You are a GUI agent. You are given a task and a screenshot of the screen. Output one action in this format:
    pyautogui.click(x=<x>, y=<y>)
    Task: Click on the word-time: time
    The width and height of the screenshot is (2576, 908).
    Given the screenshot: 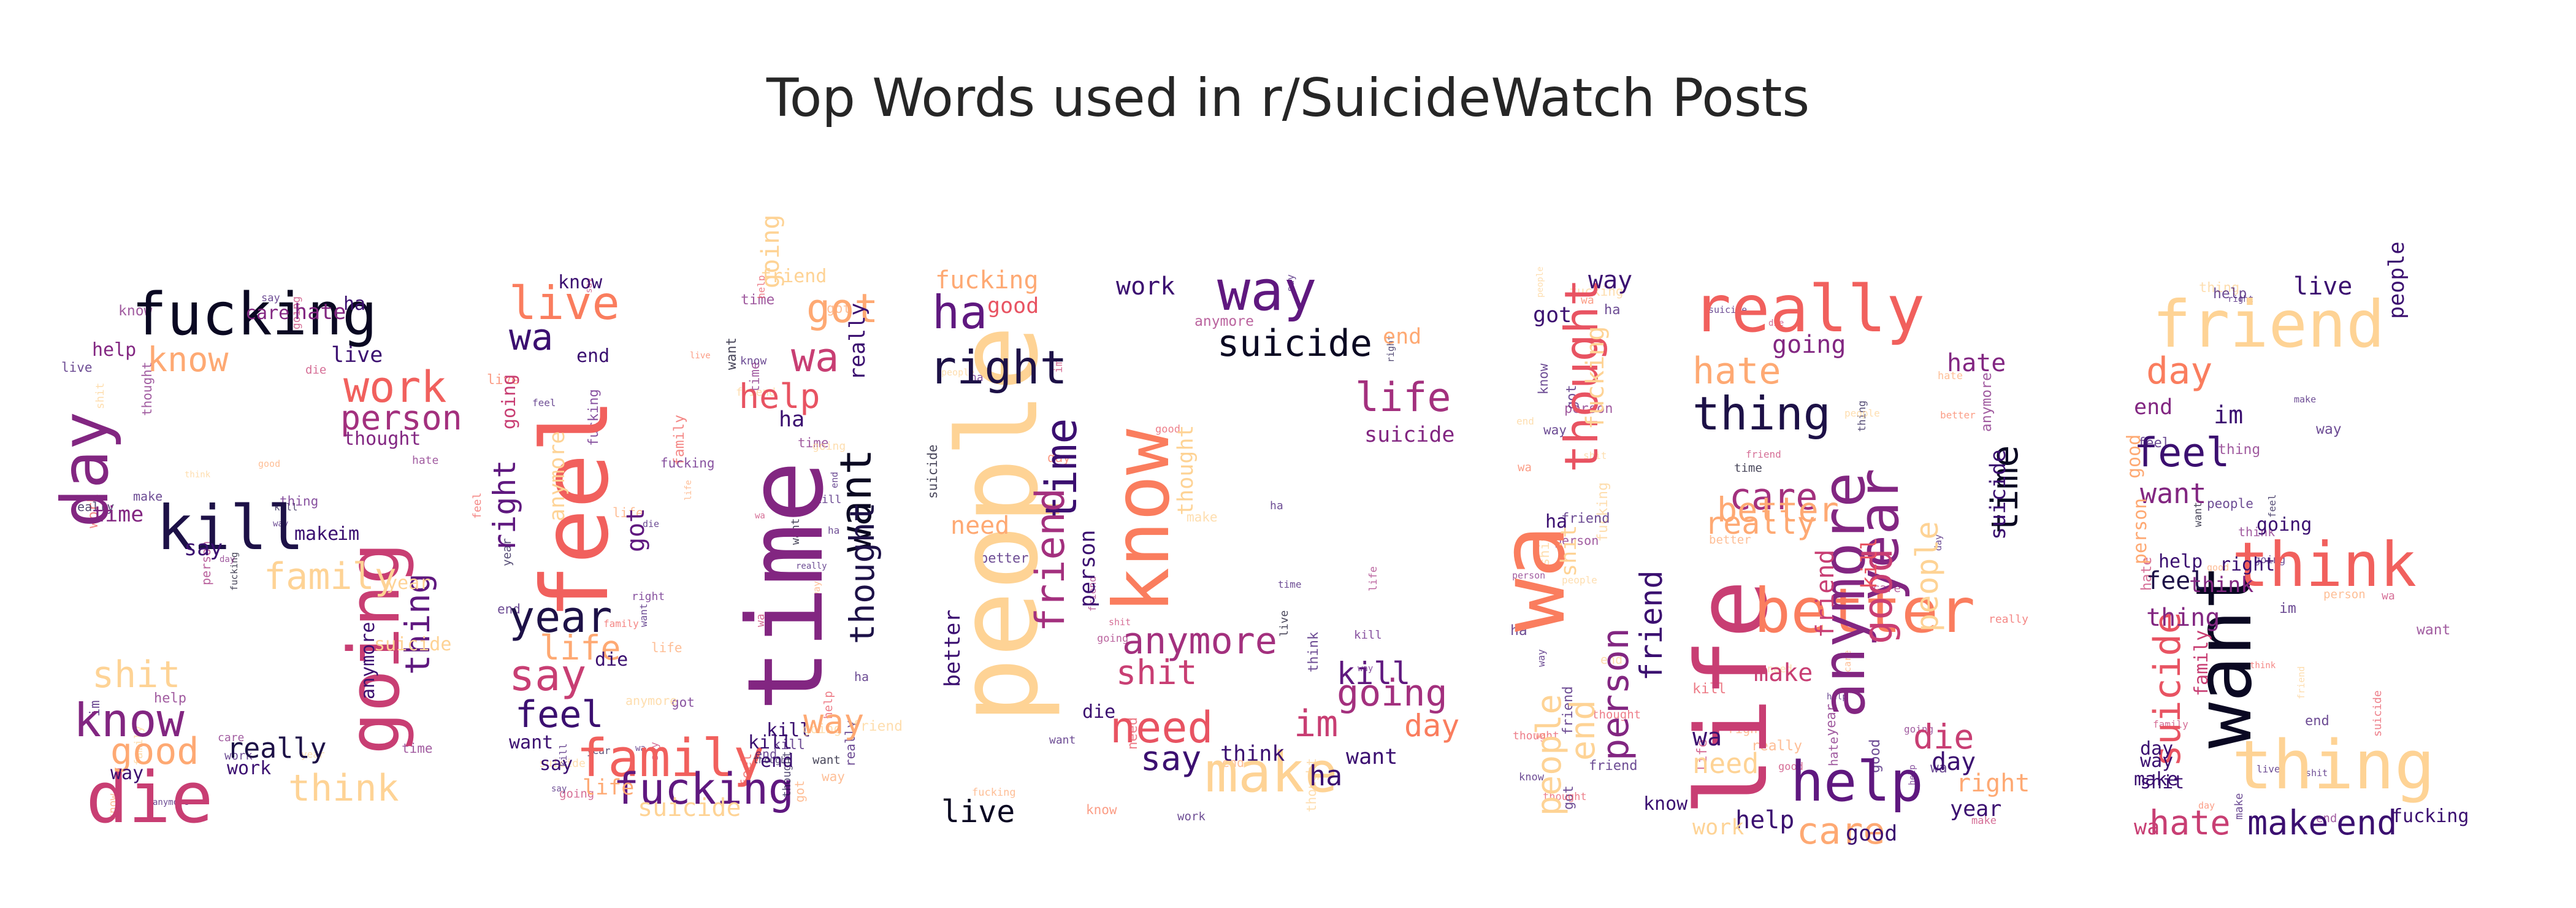 What is the action you would take?
    pyautogui.click(x=1061, y=469)
    